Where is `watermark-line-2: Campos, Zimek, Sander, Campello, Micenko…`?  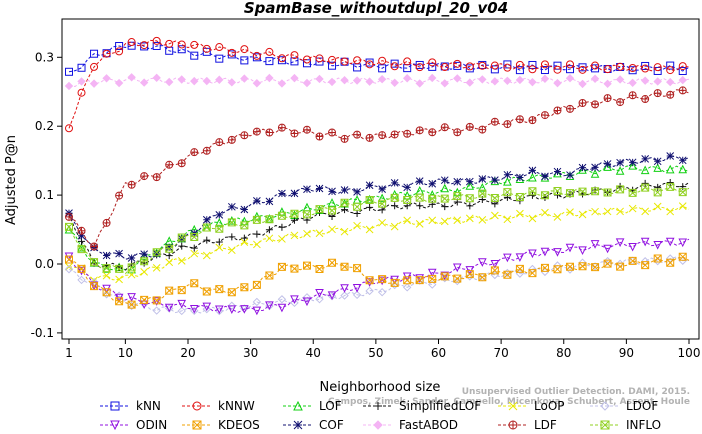
watermark-line-2: Campos, Zimek, Sander, Campello, Micenko… is located at coordinates (509, 402).